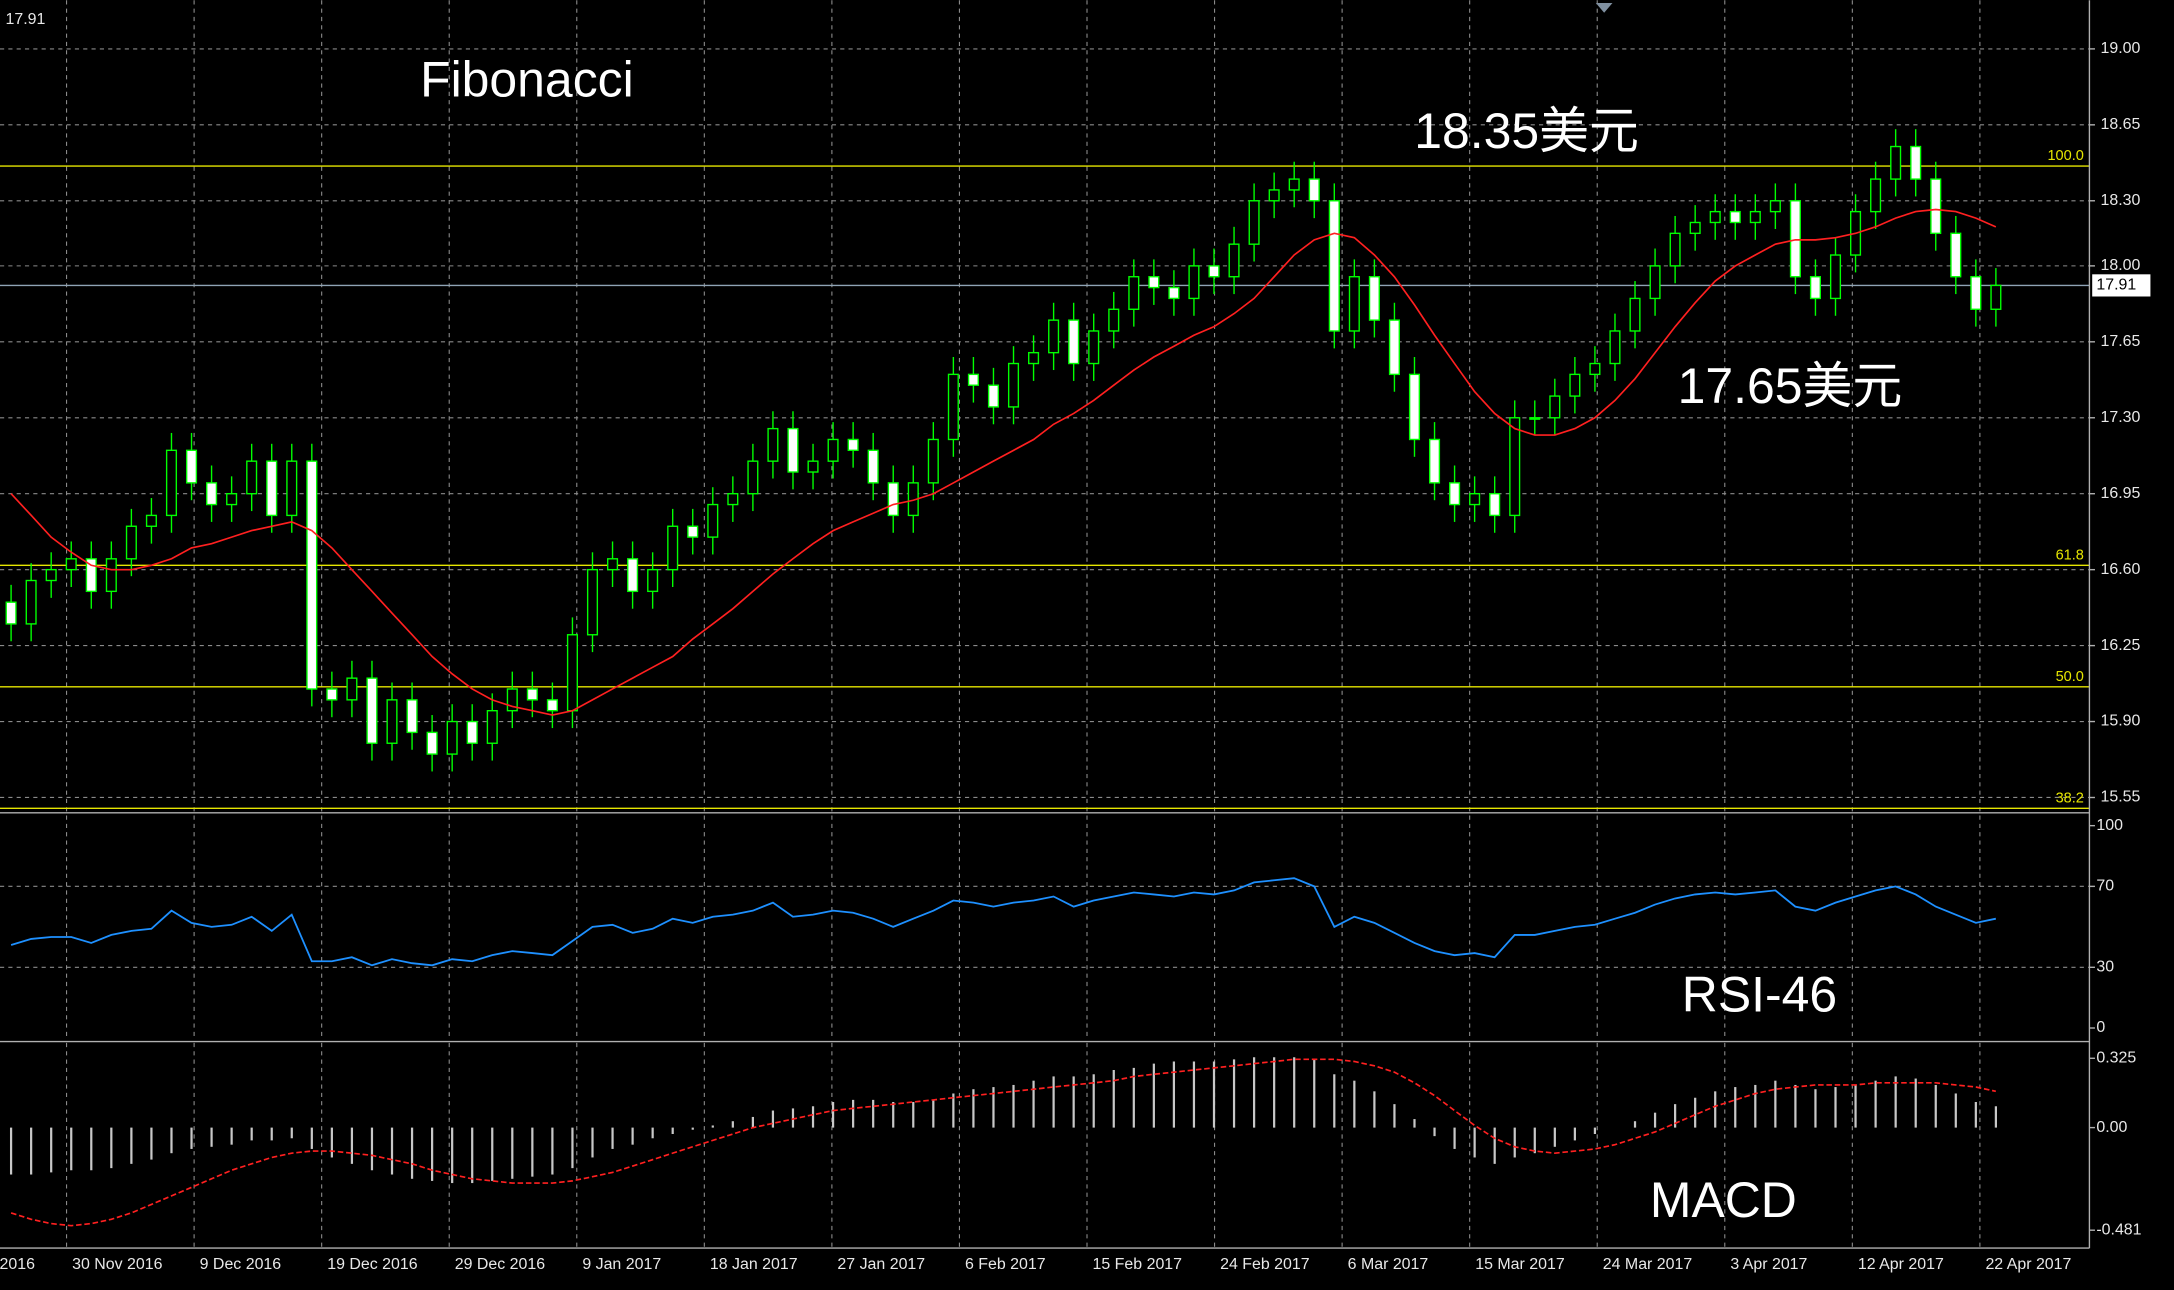 The height and width of the screenshot is (1290, 2174). I want to click on x-tick-label: 21 Nov 2016, so click(17, 1264).